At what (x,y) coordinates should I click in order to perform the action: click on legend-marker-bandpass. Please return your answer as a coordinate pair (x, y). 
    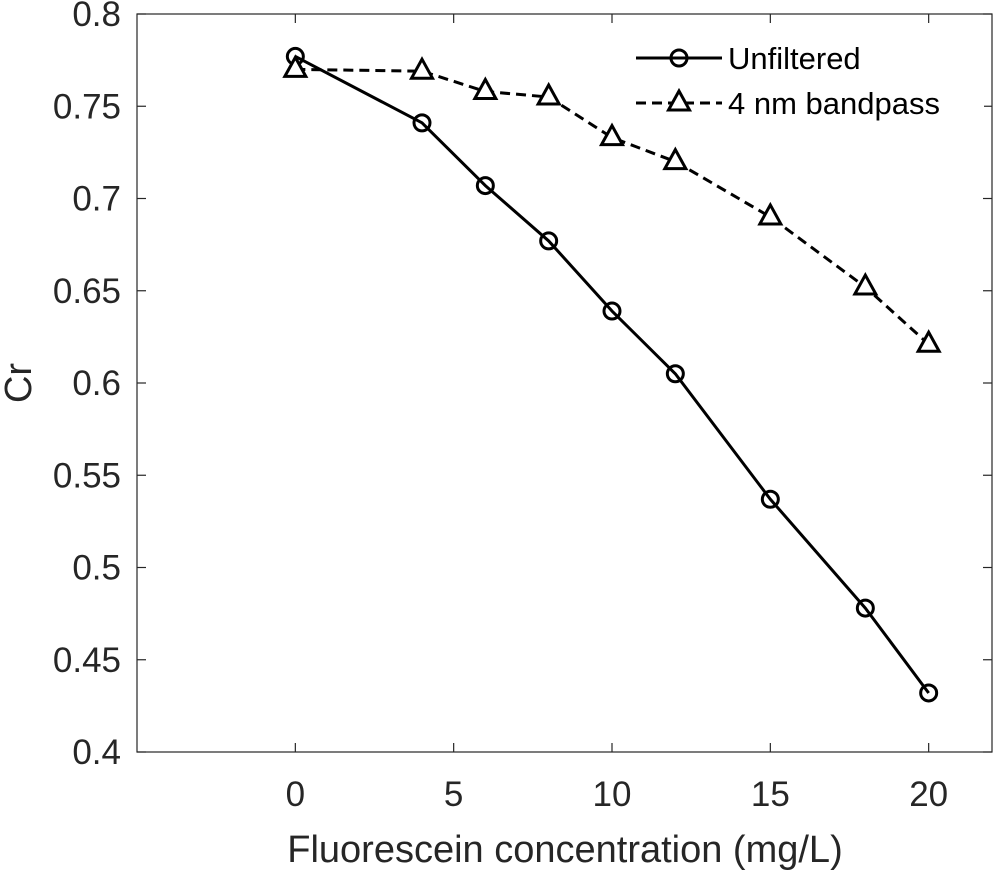
    Looking at the image, I should click on (679, 99).